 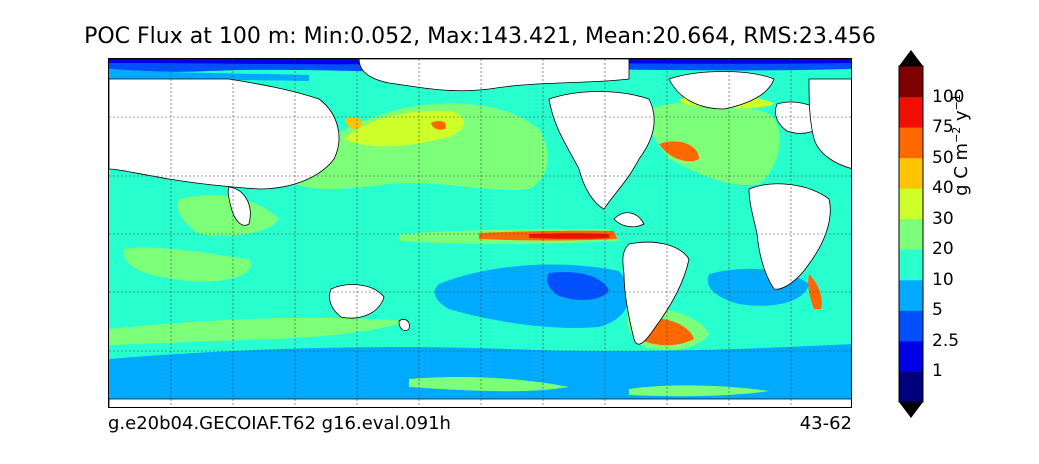 What do you see at coordinates (825, 423) in the screenshot?
I see `year-range-label: 43-62` at bounding box center [825, 423].